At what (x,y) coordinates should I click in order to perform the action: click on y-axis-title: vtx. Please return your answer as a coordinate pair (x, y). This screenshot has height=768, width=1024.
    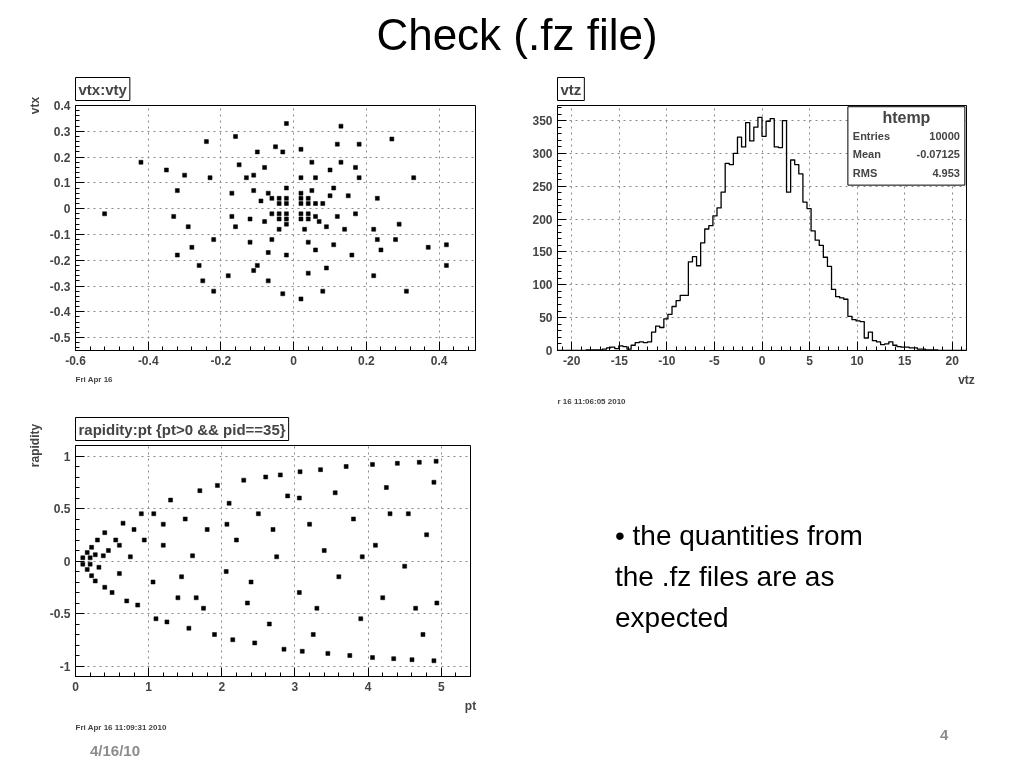
    Looking at the image, I should click on (34, 105).